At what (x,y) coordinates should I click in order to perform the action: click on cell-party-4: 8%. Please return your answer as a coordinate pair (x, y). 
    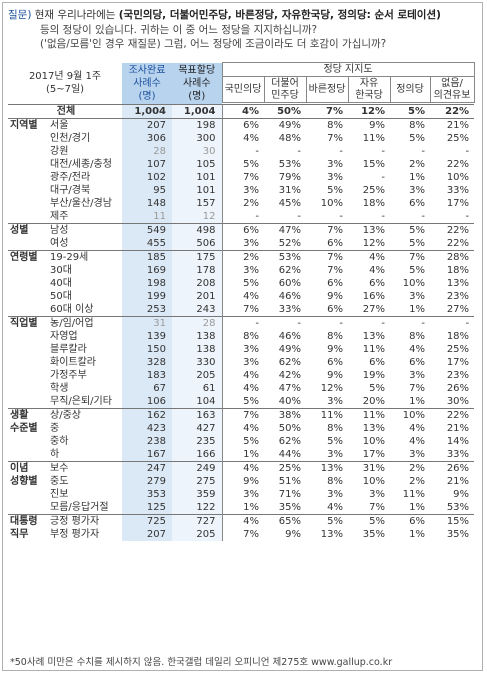
    Looking at the image, I should click on (417, 336).